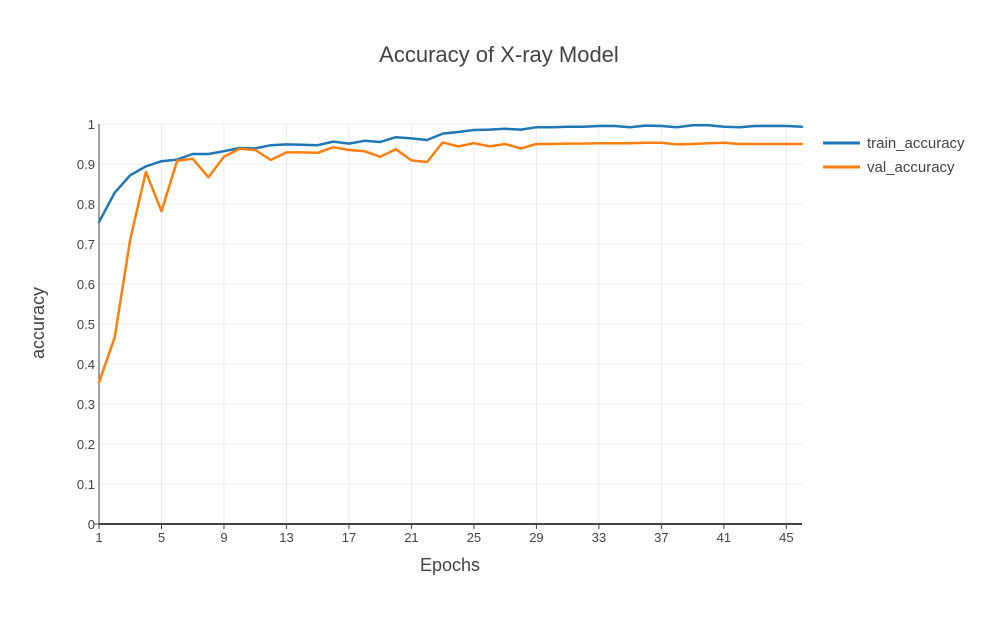 The image size is (999, 621). What do you see at coordinates (38, 323) in the screenshot?
I see `y-axis-title: accuracy` at bounding box center [38, 323].